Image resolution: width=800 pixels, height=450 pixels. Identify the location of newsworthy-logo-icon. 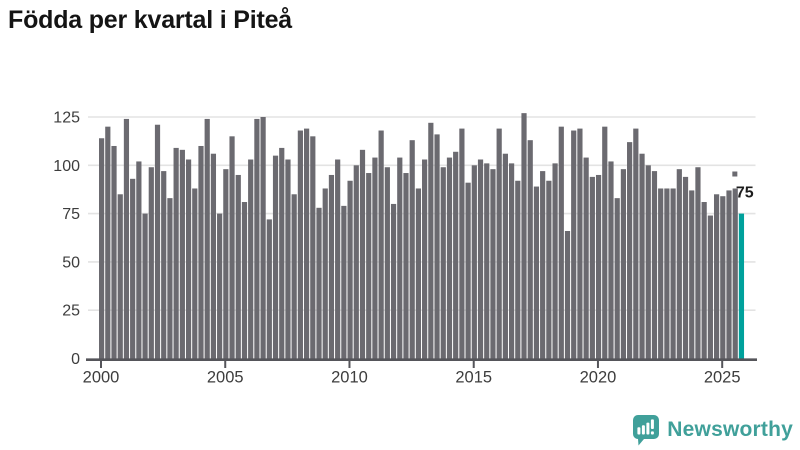
(646, 430).